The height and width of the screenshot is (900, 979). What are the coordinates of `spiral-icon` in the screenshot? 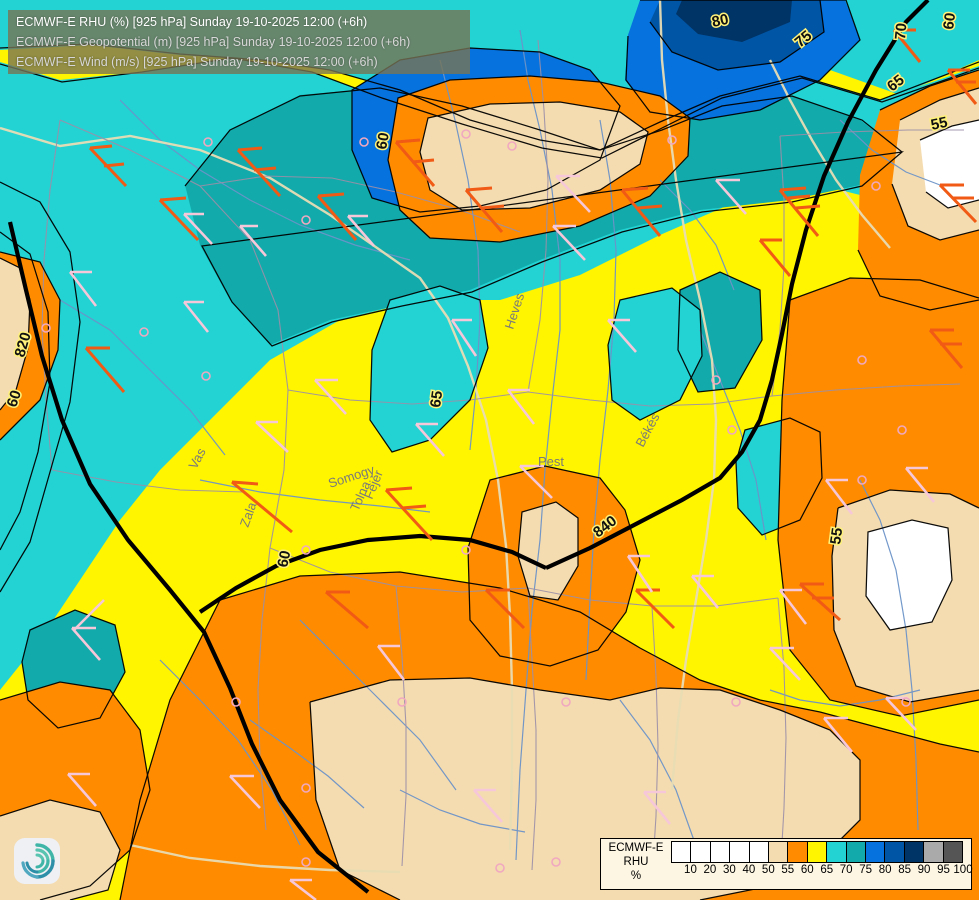 It's located at (38, 861).